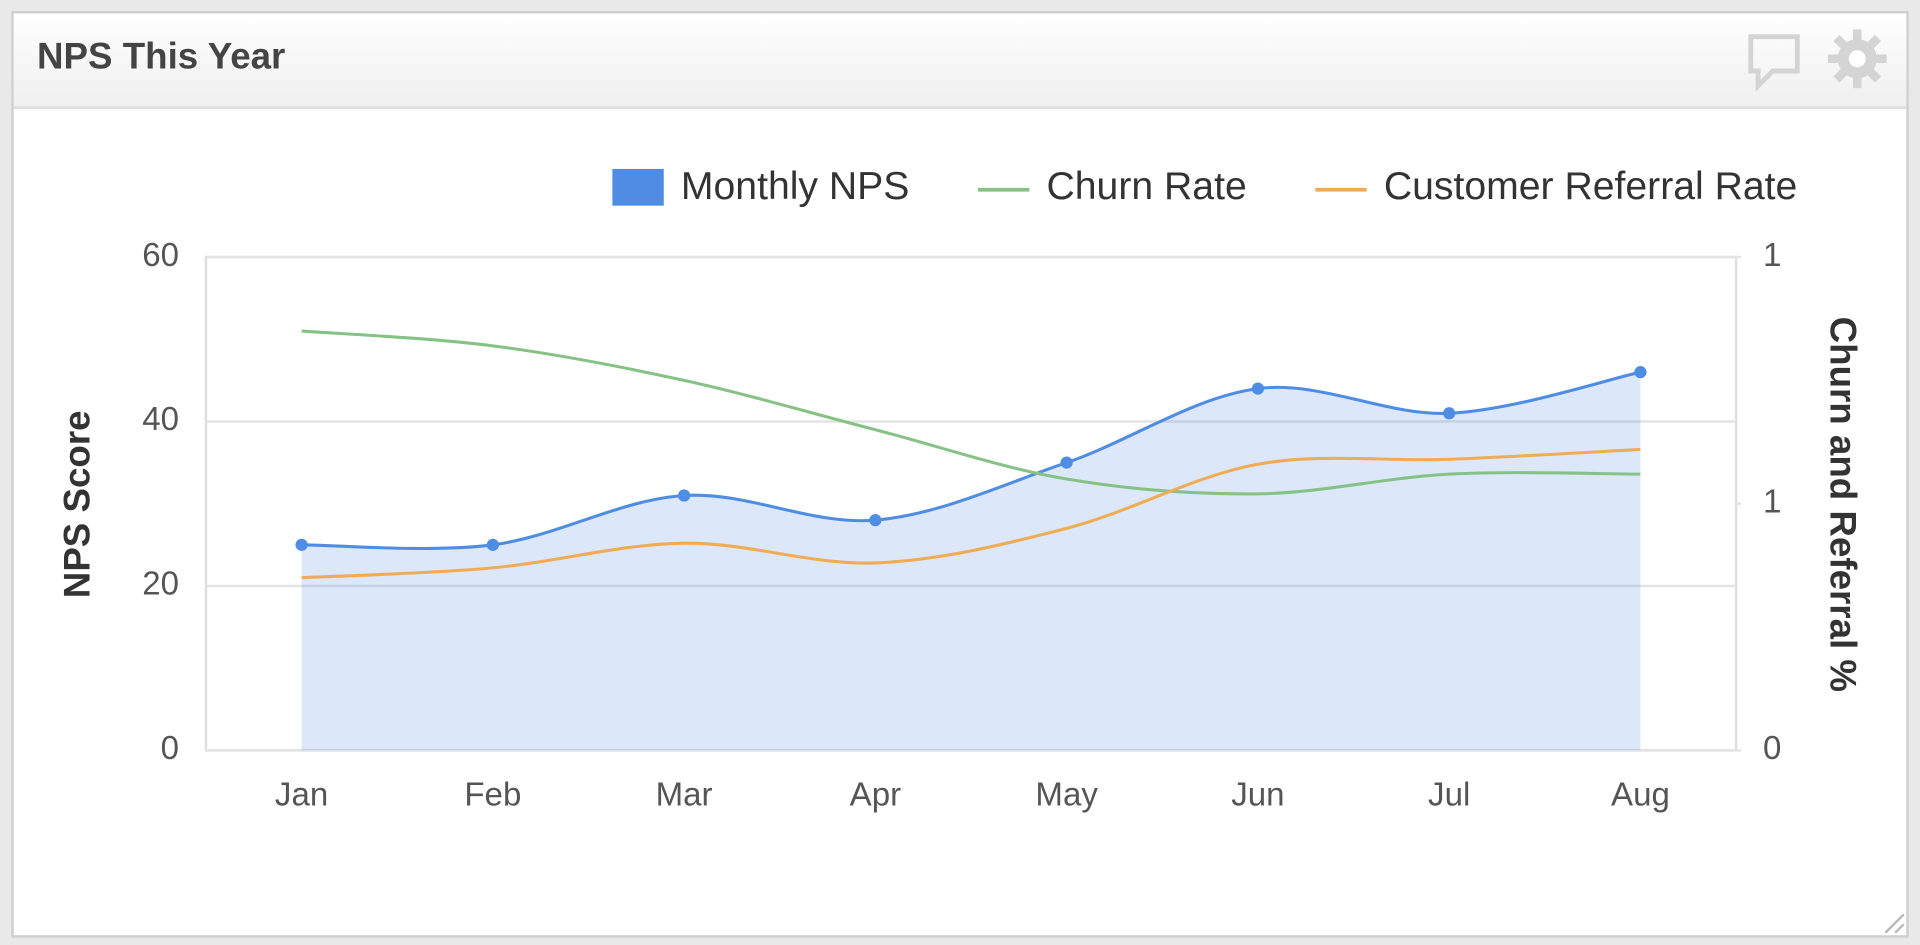 This screenshot has height=945, width=1920. Describe the element at coordinates (160, 419) in the screenshot. I see `y-tick-label: 40` at that location.